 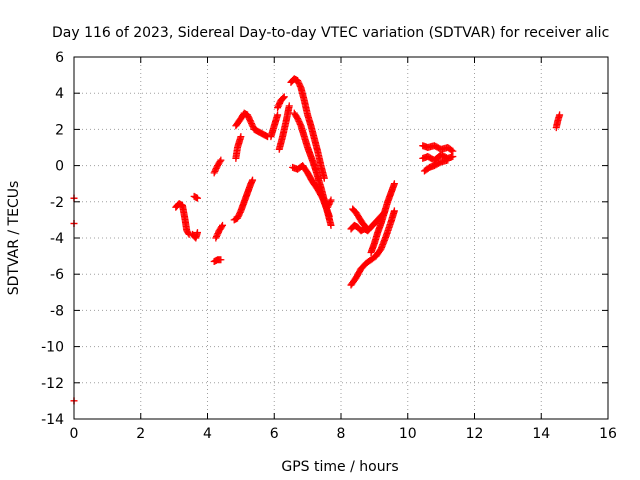 What do you see at coordinates (14, 238) in the screenshot?
I see `y-axis-label: SDTVAR / TECUs` at bounding box center [14, 238].